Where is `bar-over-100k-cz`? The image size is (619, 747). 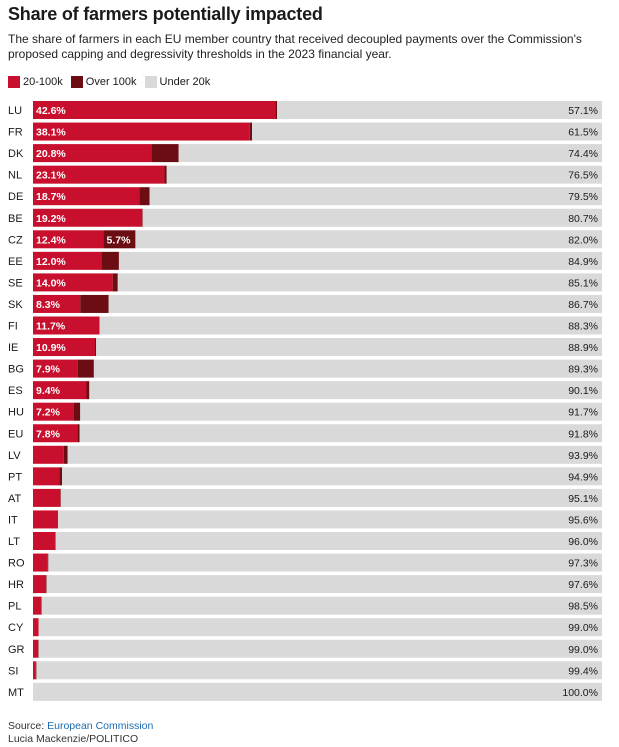 bar-over-100k-cz is located at coordinates (119, 239).